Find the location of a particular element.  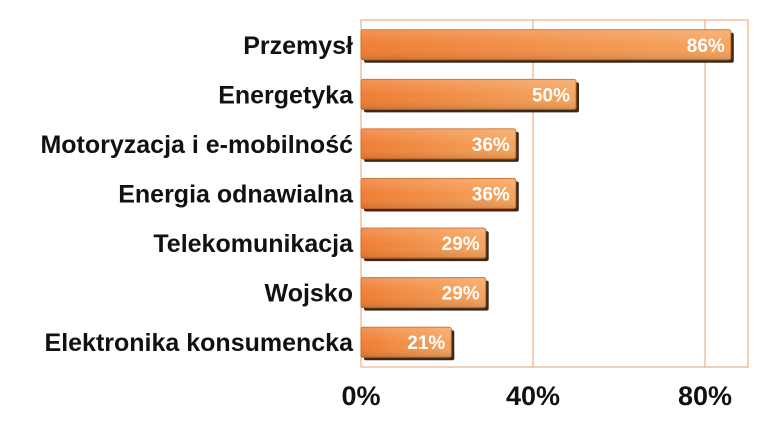

ticks-layer: 0% 40% 80% is located at coordinates (536, 396).